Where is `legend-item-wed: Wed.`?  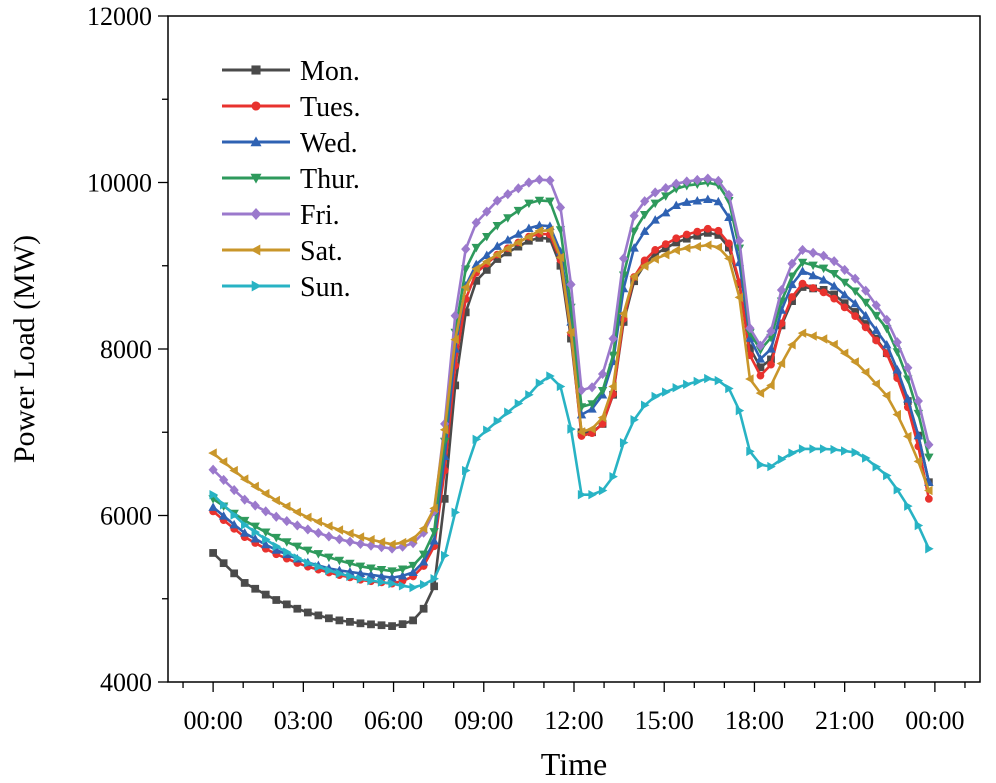 legend-item-wed: Wed. is located at coordinates (290, 143).